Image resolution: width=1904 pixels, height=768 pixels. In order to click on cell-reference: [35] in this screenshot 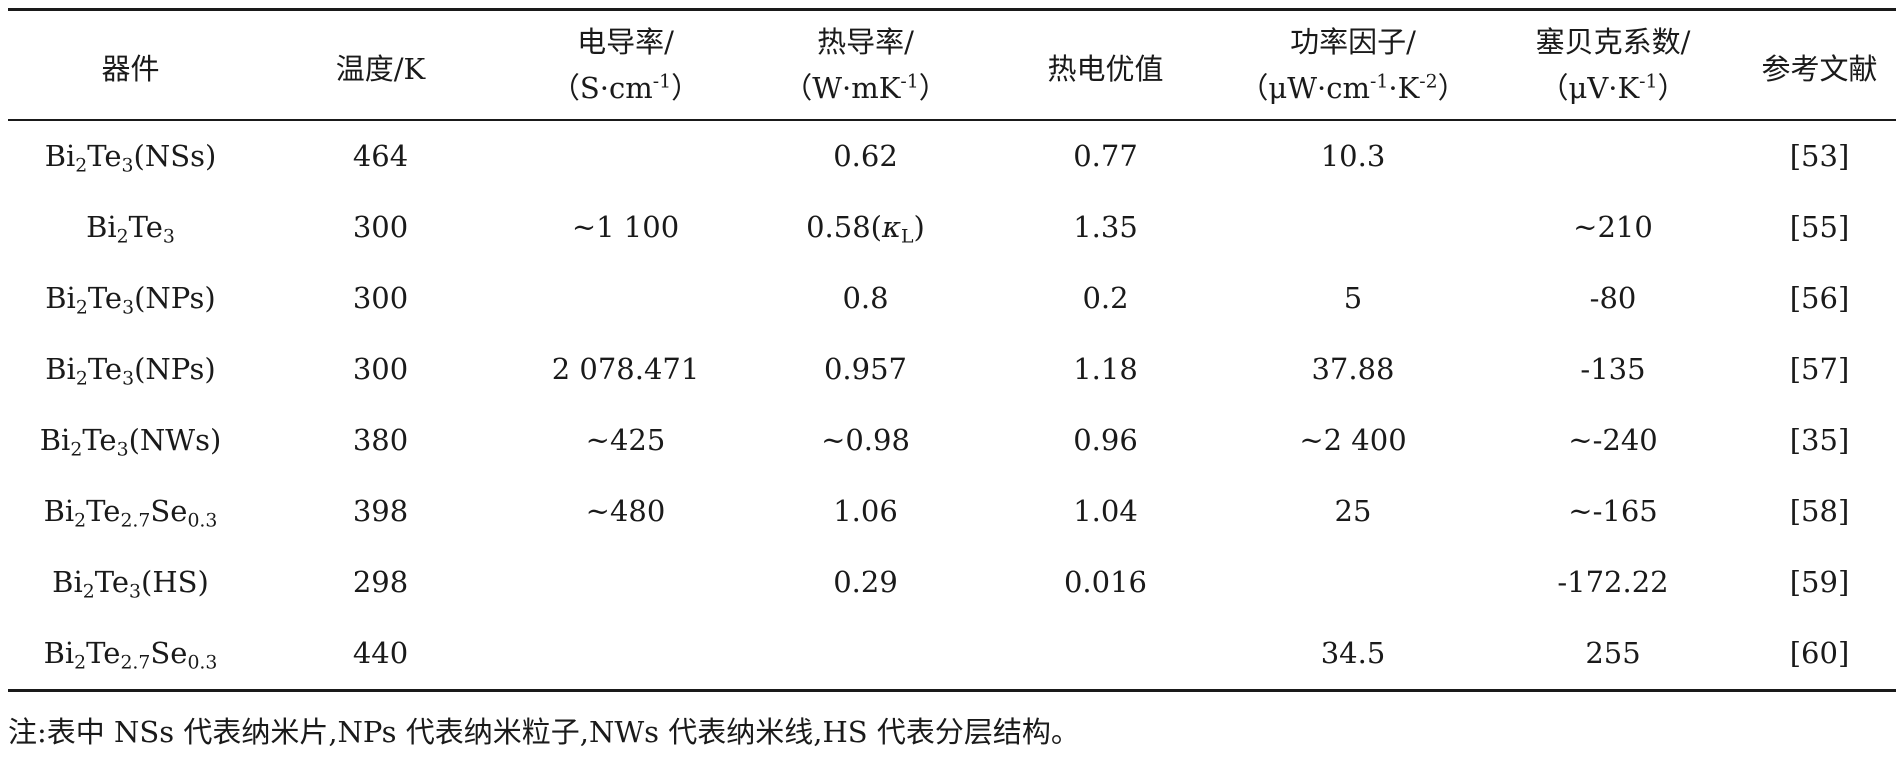, I will do `click(1819, 440)`.